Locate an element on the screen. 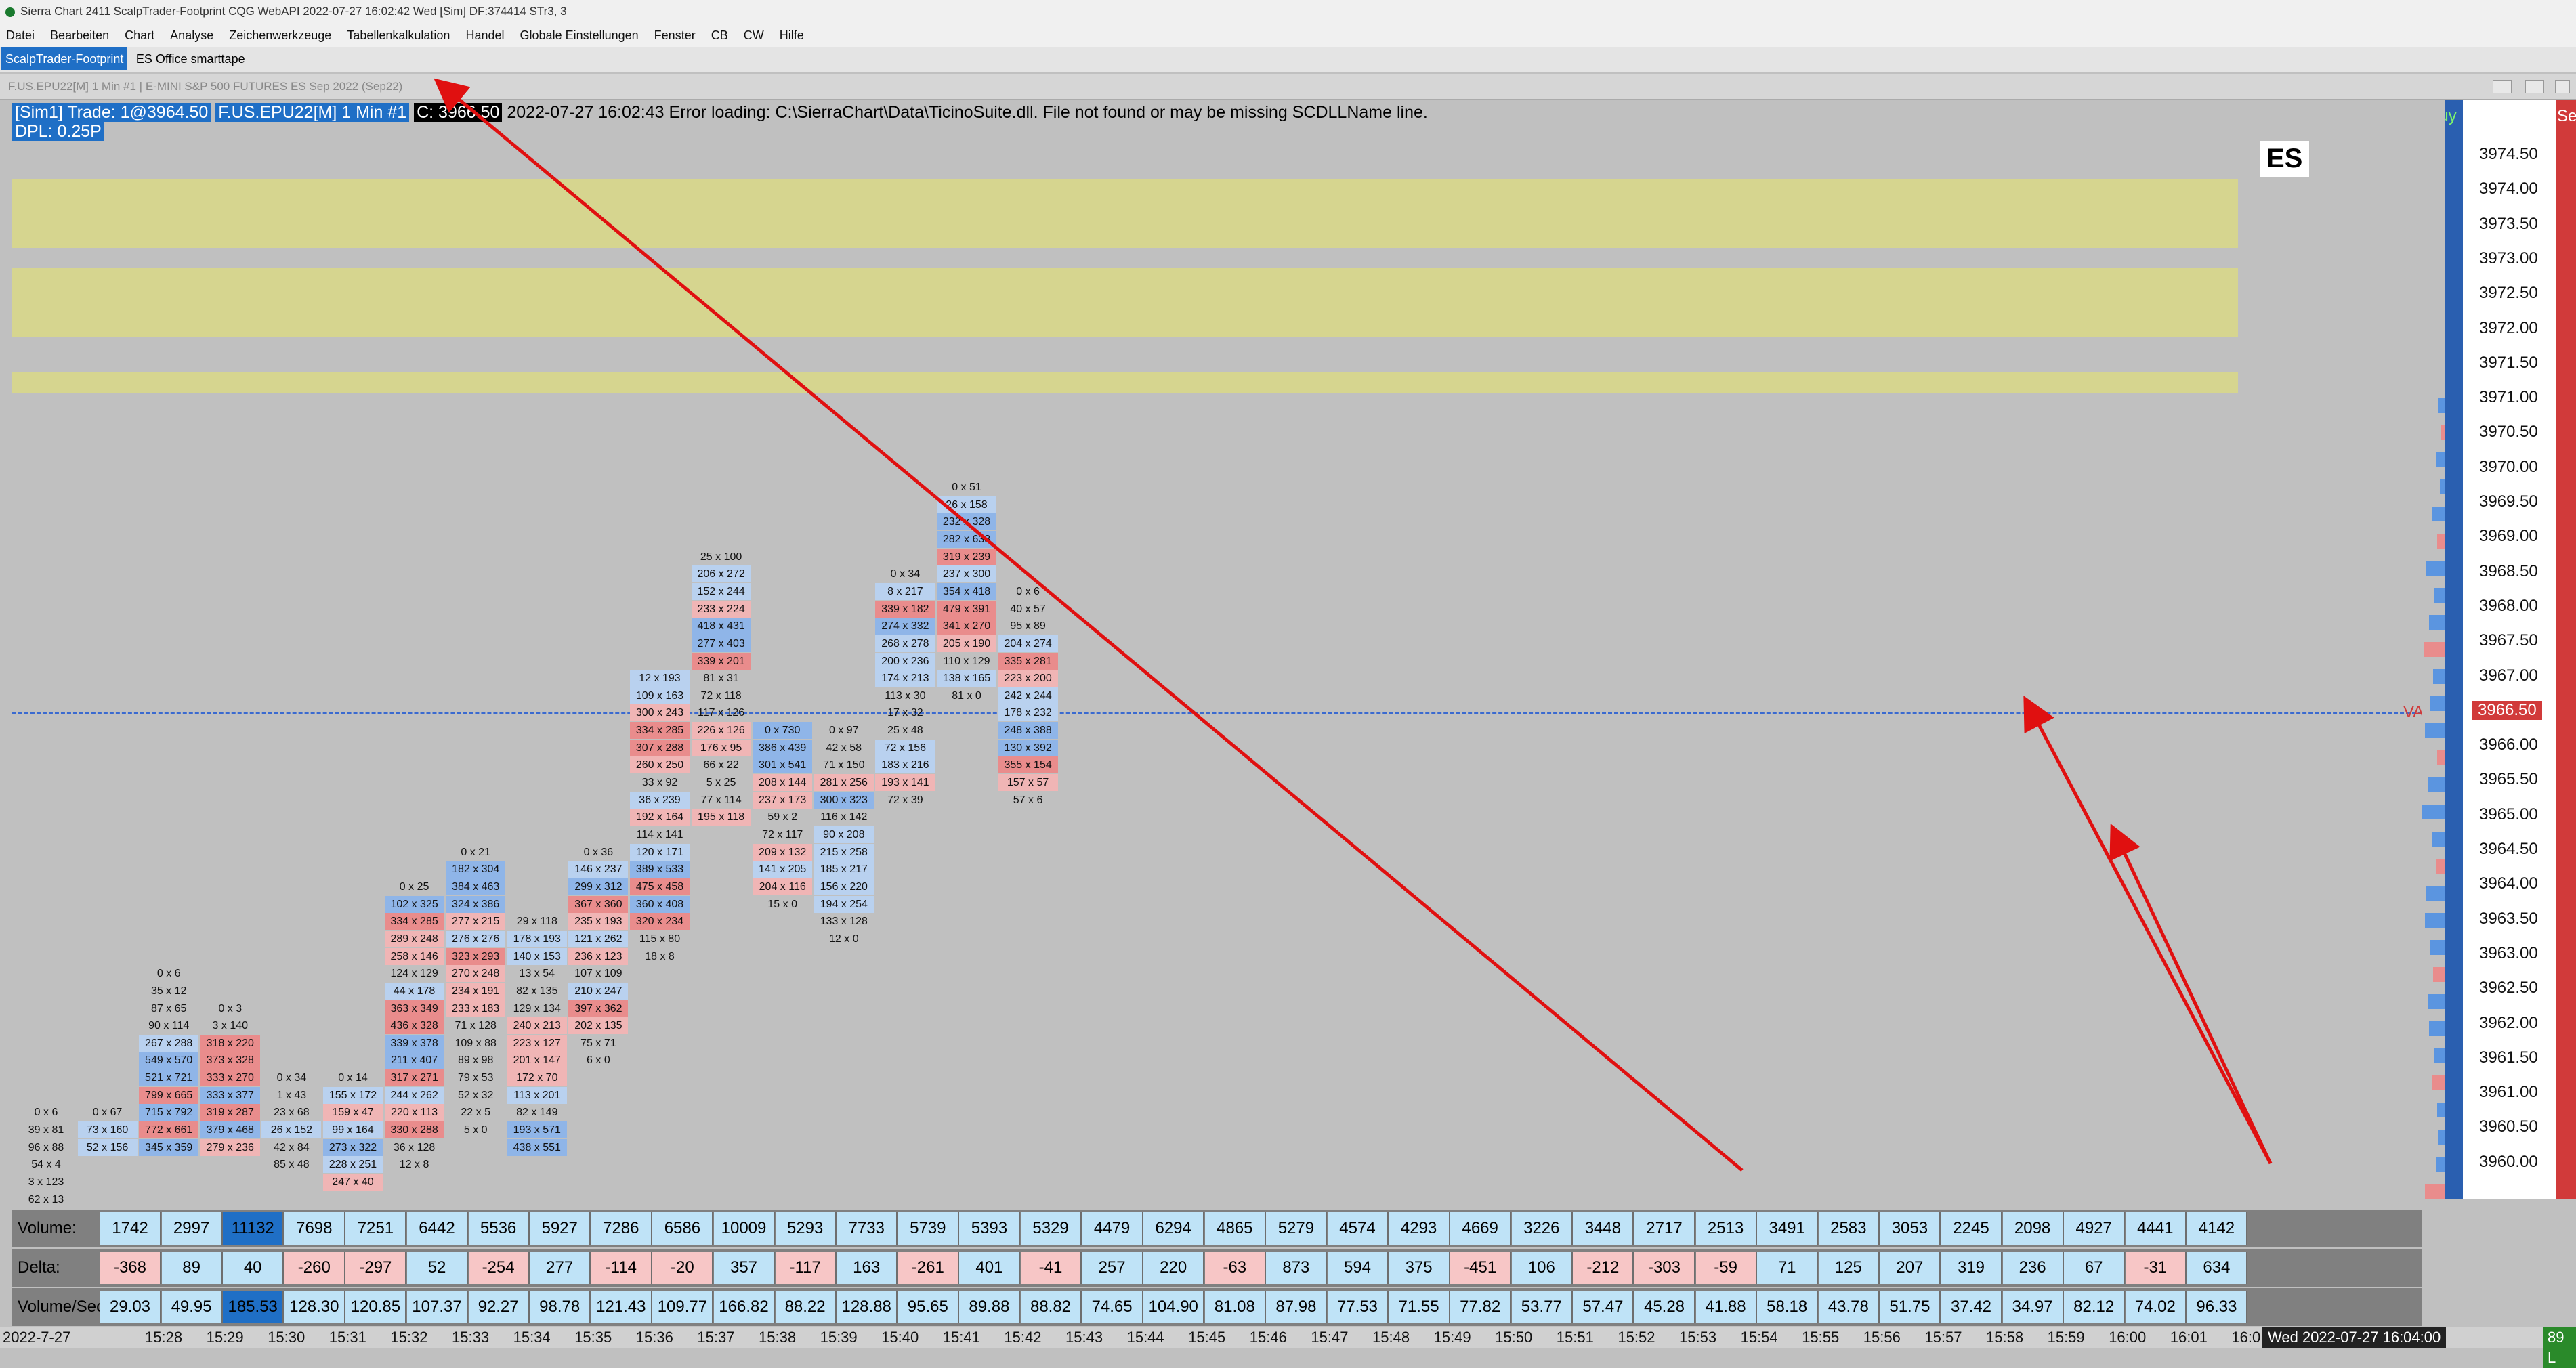 The width and height of the screenshot is (2576, 1368). footprint-cell: 75 x 71 is located at coordinates (598, 1043).